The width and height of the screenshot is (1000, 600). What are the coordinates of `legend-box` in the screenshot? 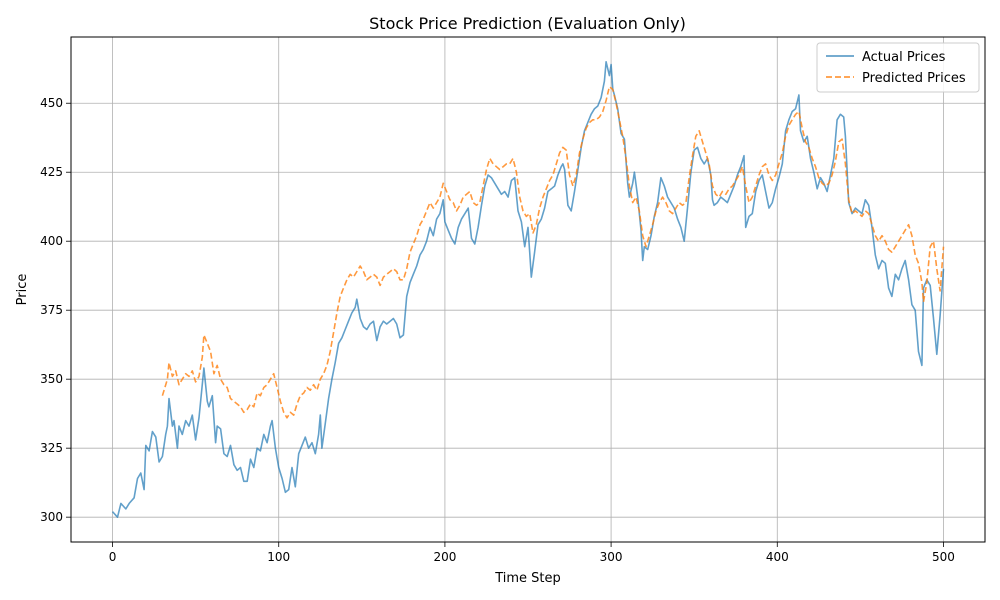 It's located at (898, 67).